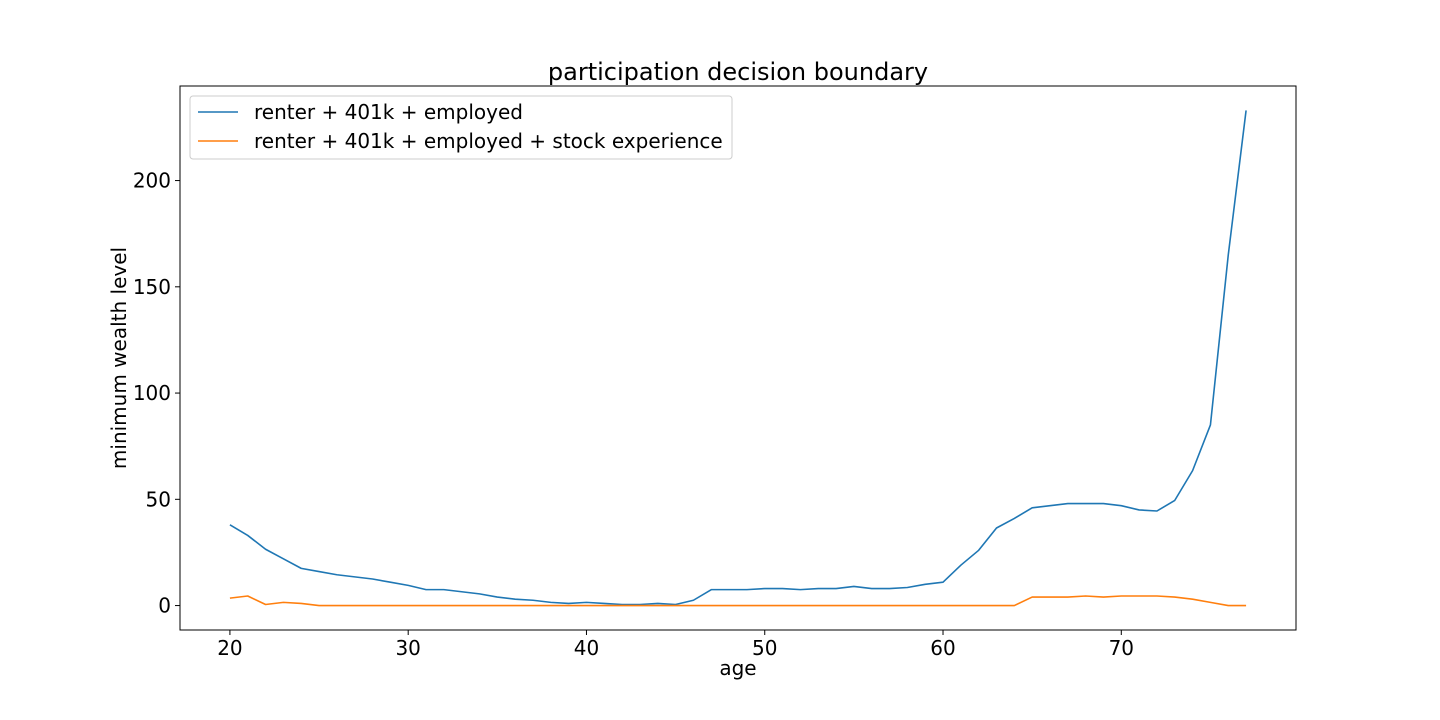 The image size is (1440, 720). I want to click on x-tick-label: 70, so click(1121, 648).